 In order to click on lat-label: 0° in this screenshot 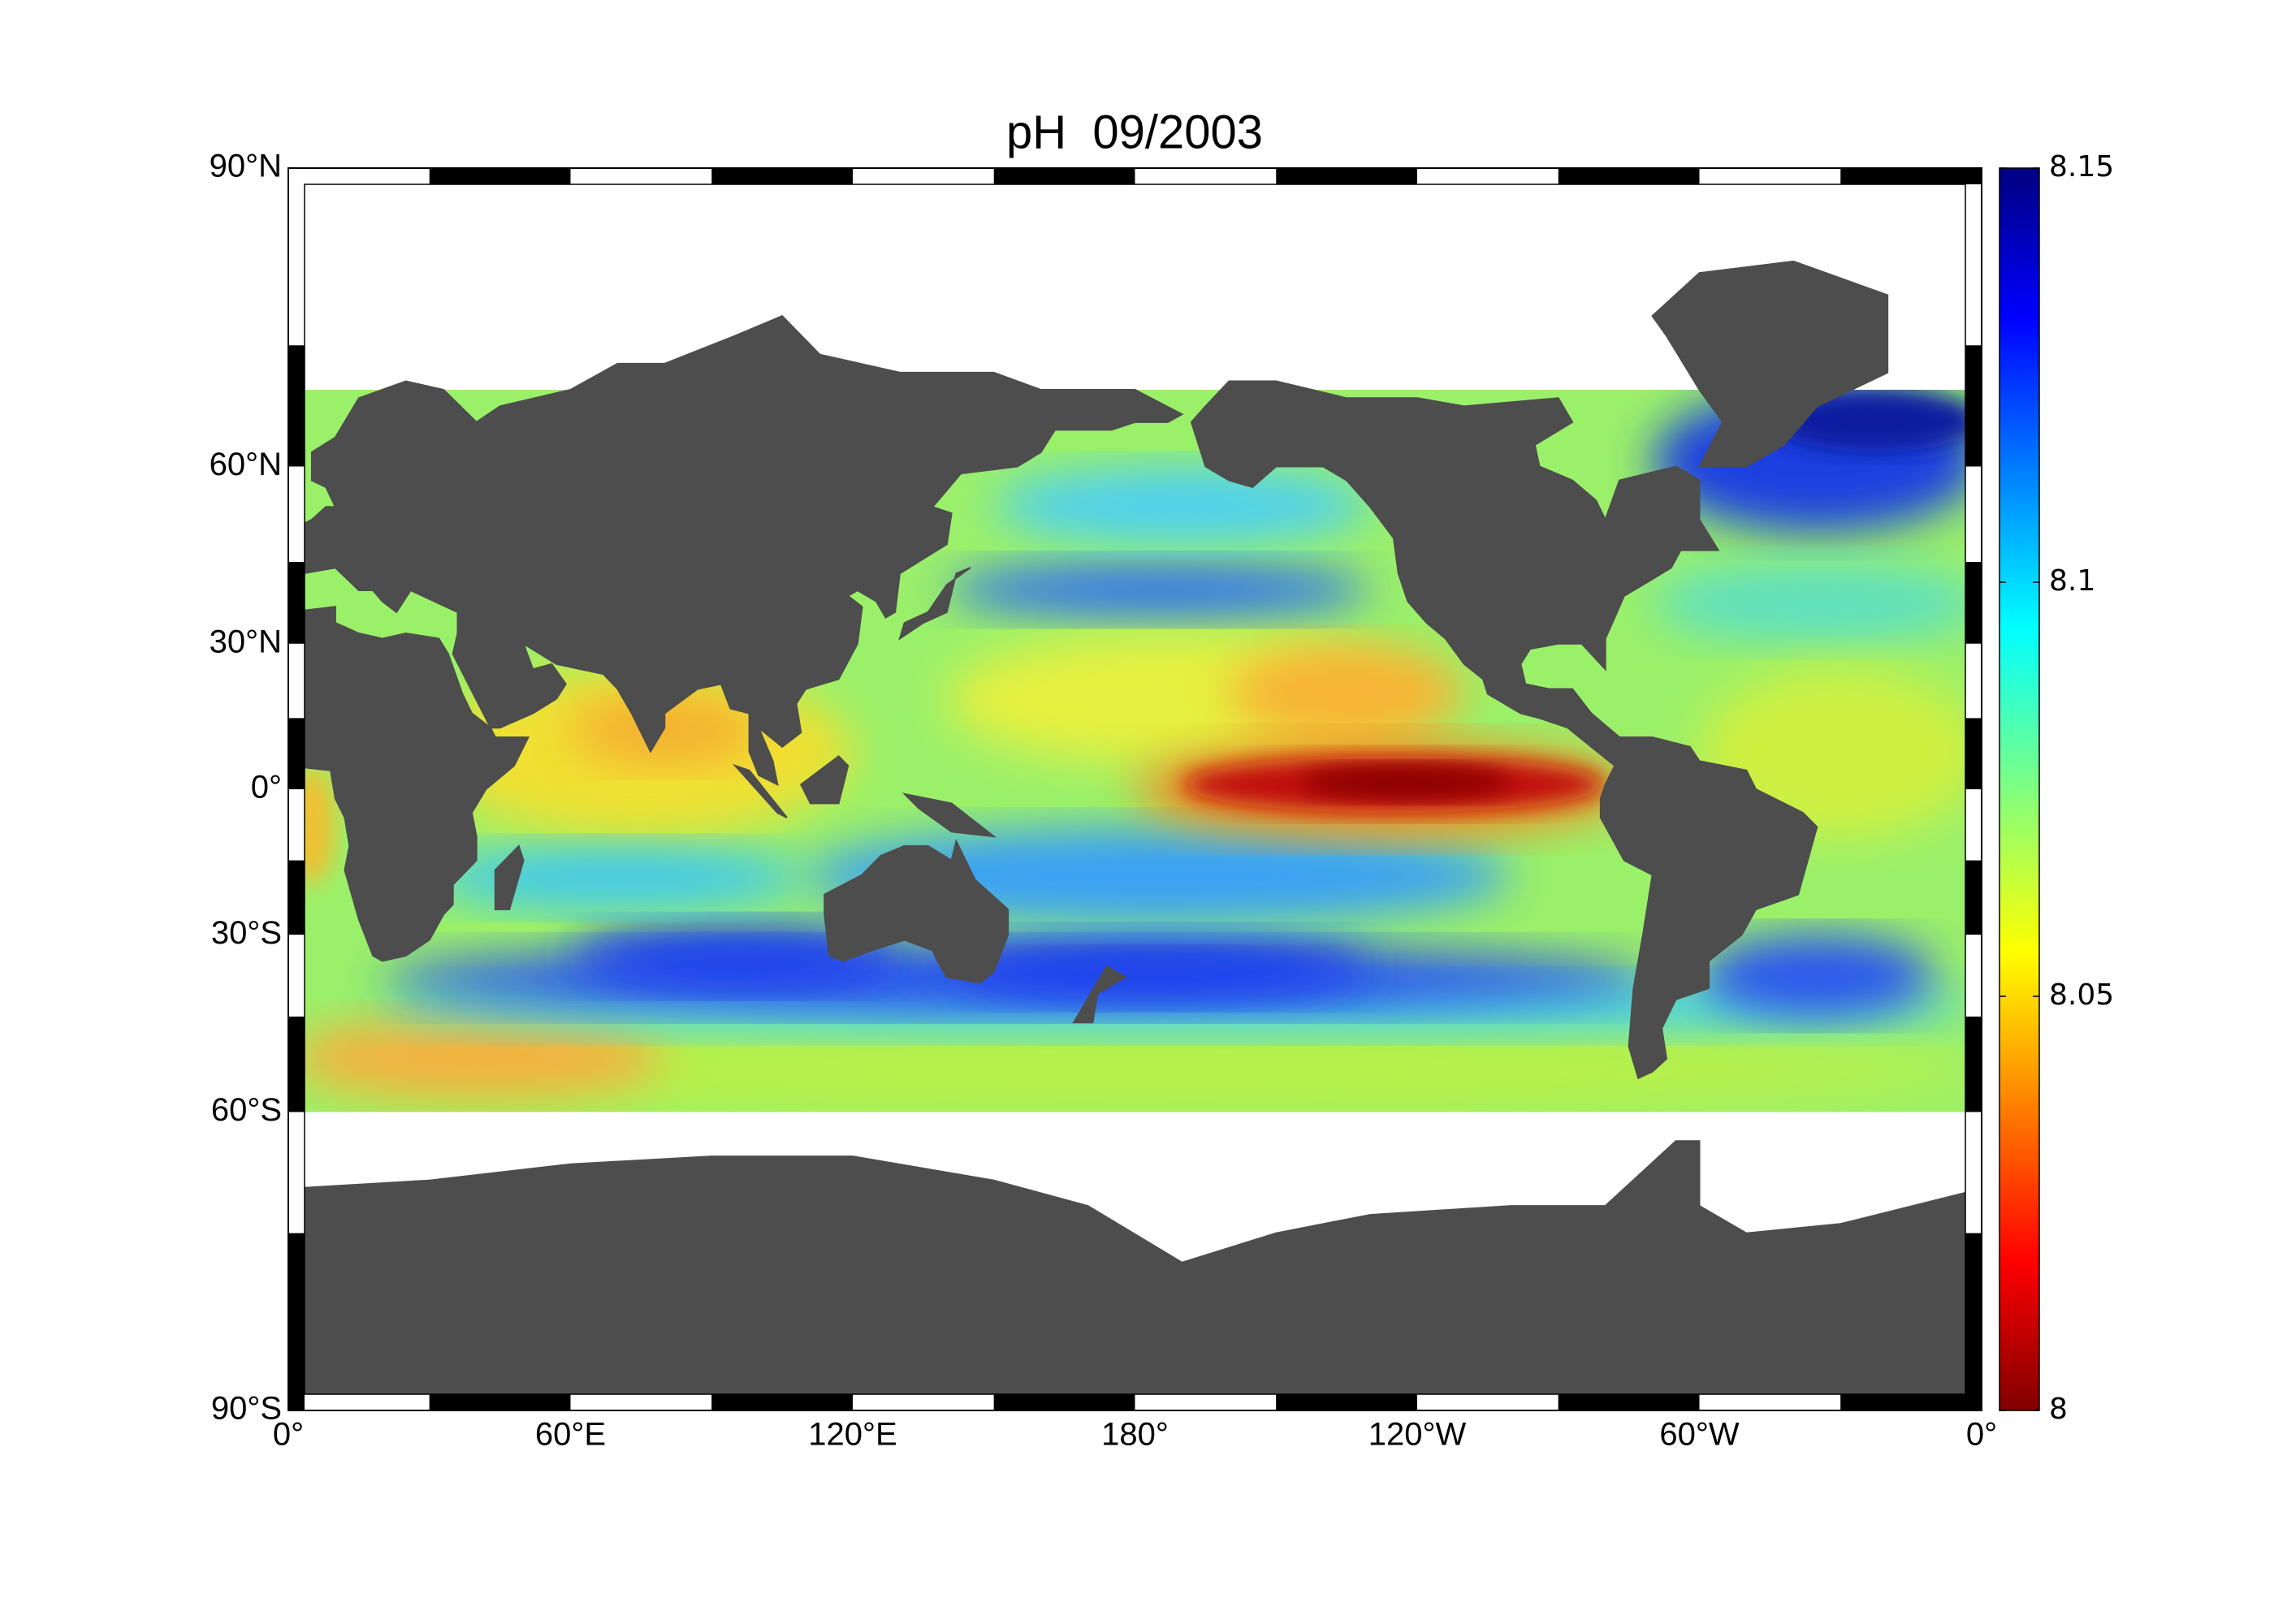, I will do `click(267, 788)`.